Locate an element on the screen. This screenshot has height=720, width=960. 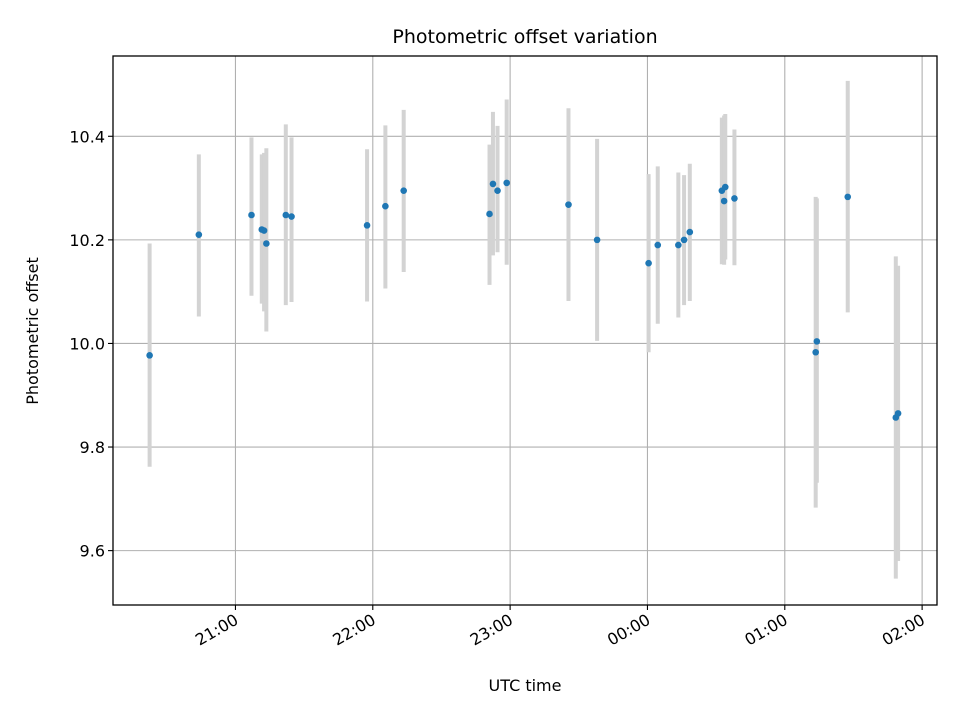
y-tick-label: 9.6 is located at coordinates (92, 551).